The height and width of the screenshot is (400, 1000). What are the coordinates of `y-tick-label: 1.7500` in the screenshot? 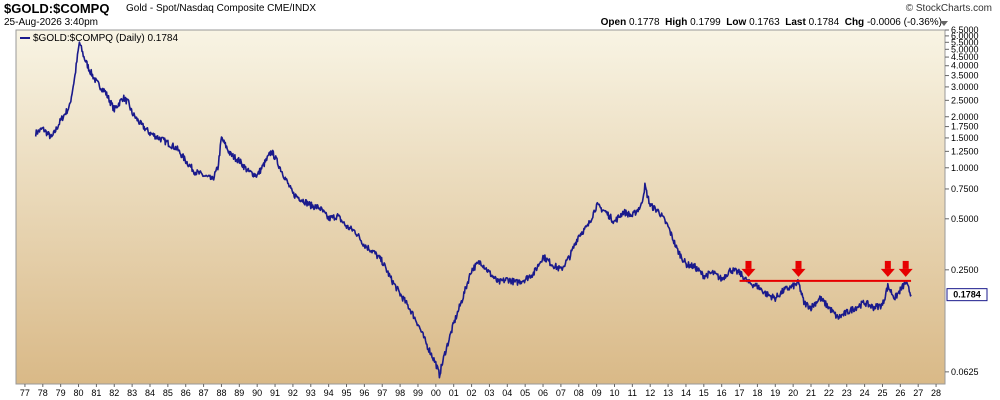 It's located at (965, 127).